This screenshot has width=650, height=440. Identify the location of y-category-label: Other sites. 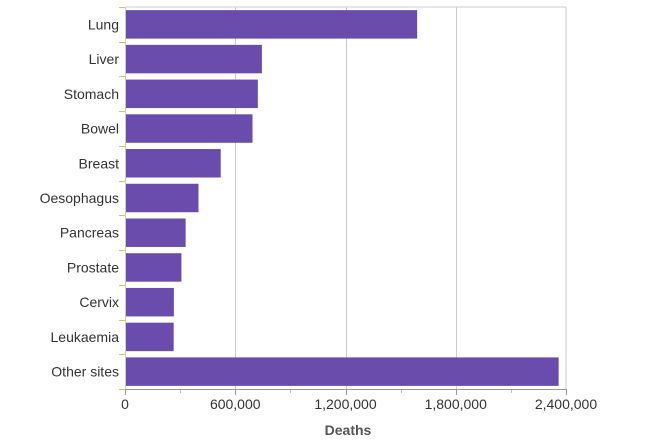
(85, 372).